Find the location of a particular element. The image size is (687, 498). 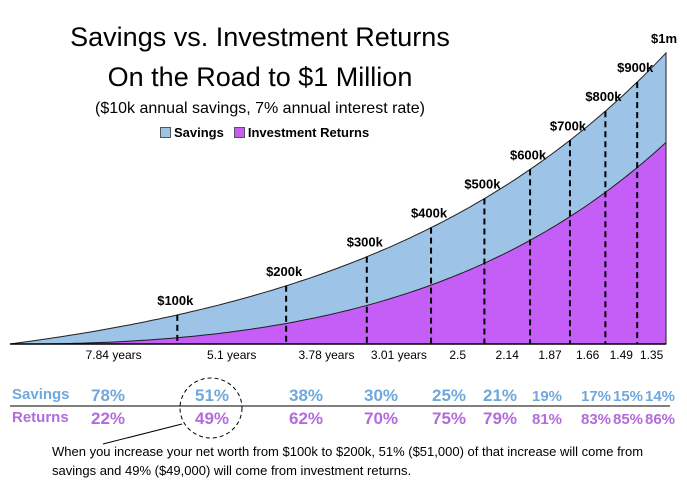

legend-label-savings: Savings is located at coordinates (199, 132).